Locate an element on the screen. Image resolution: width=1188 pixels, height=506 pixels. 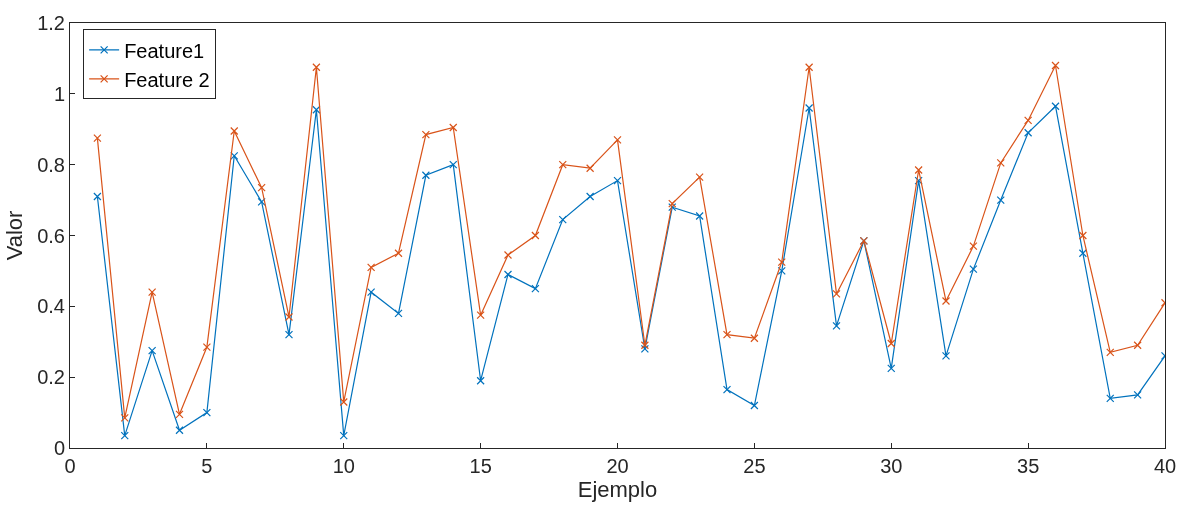
y-tick-label: 0.2 is located at coordinates (51, 377).